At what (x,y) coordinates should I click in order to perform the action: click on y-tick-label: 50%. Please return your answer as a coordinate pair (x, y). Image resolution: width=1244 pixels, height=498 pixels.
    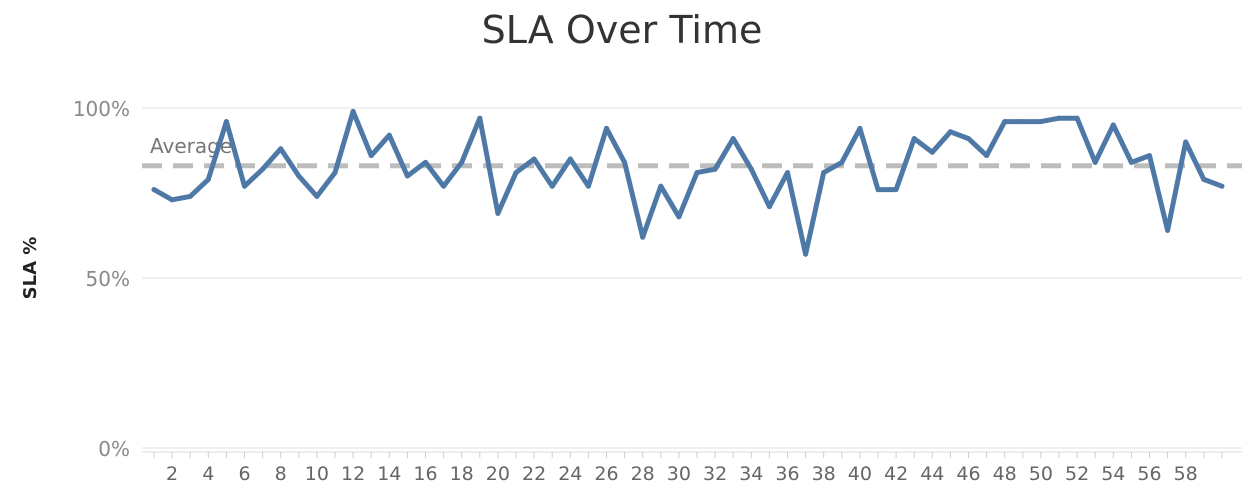
    Looking at the image, I should click on (108, 279).